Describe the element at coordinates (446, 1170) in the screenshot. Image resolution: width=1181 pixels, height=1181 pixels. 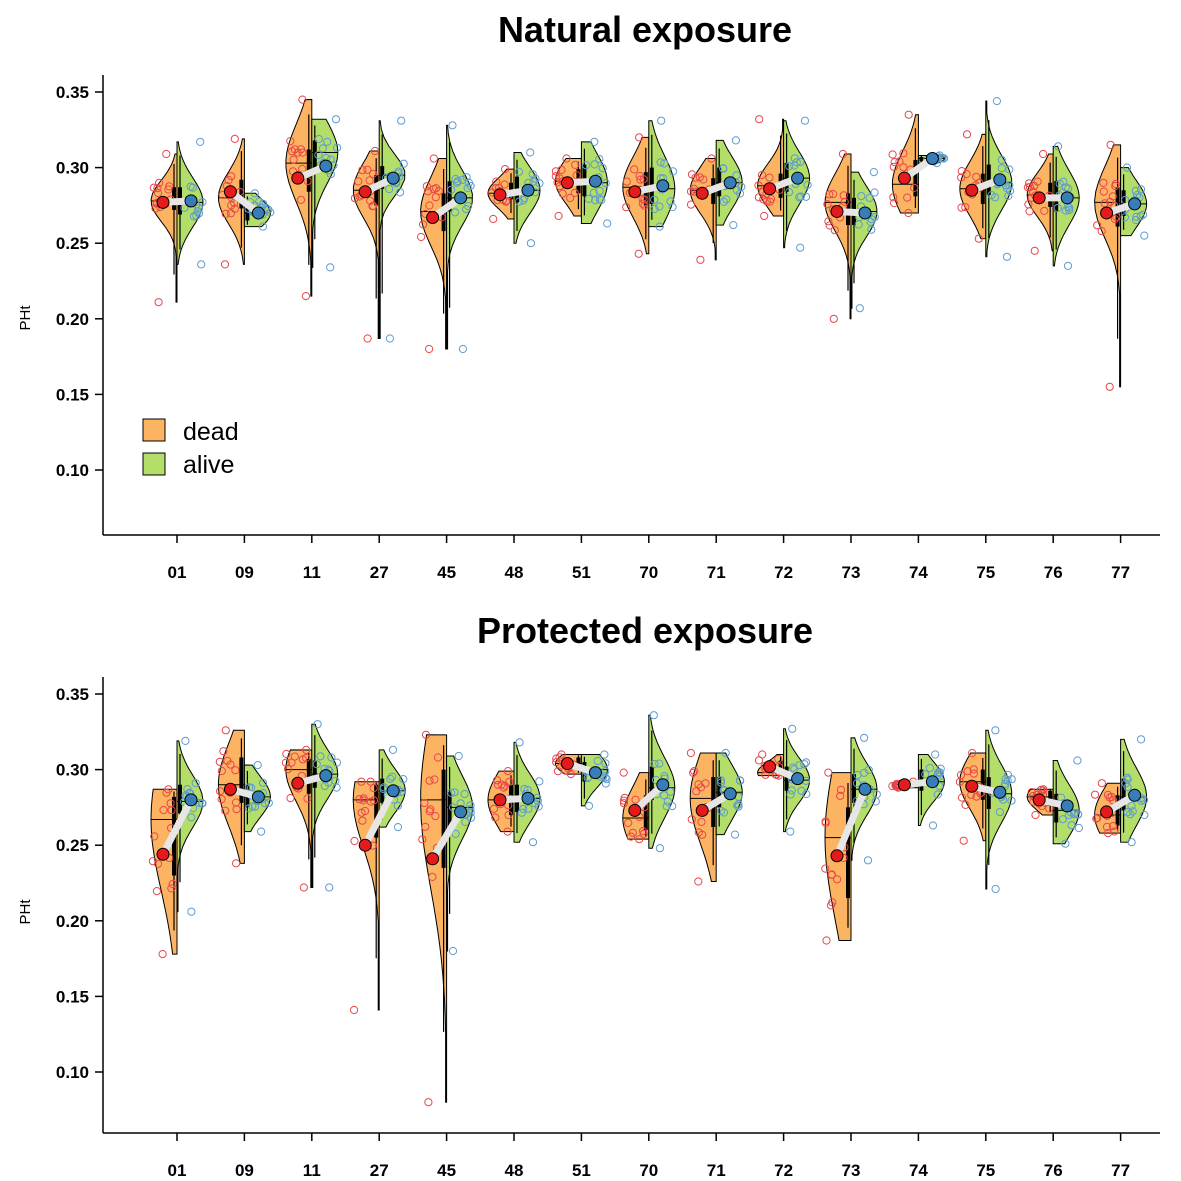
I see `x-tick-label: 45` at that location.